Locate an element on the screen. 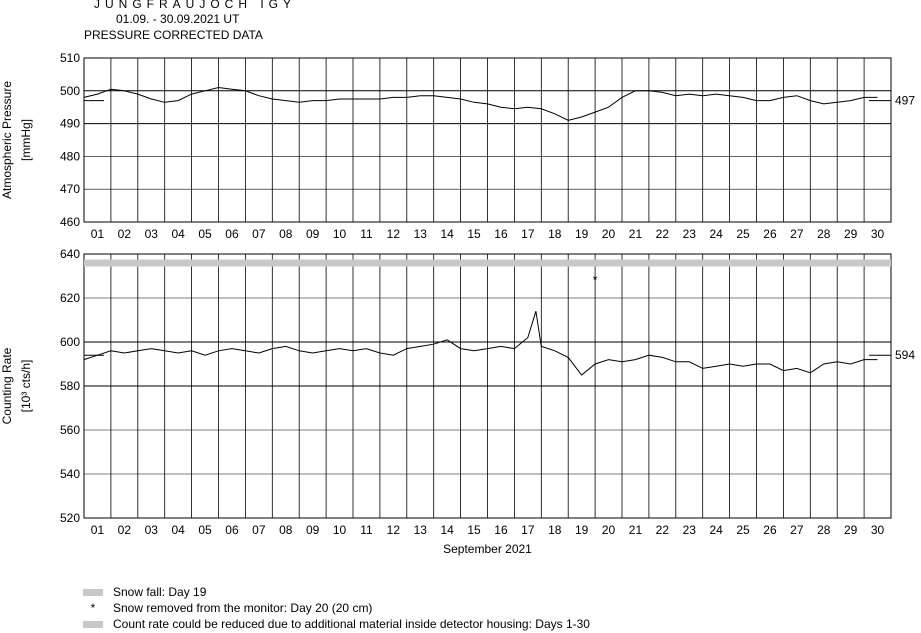 The height and width of the screenshot is (633, 921). y-tick-label: 510 is located at coordinates (70, 58).